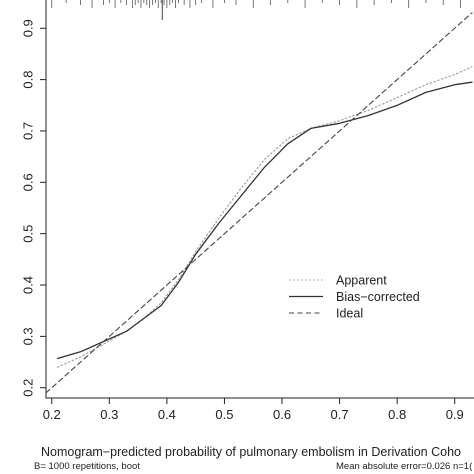 The image size is (474, 474). What do you see at coordinates (109, 414) in the screenshot?
I see `x-tick-label-0.3: 0.3` at bounding box center [109, 414].